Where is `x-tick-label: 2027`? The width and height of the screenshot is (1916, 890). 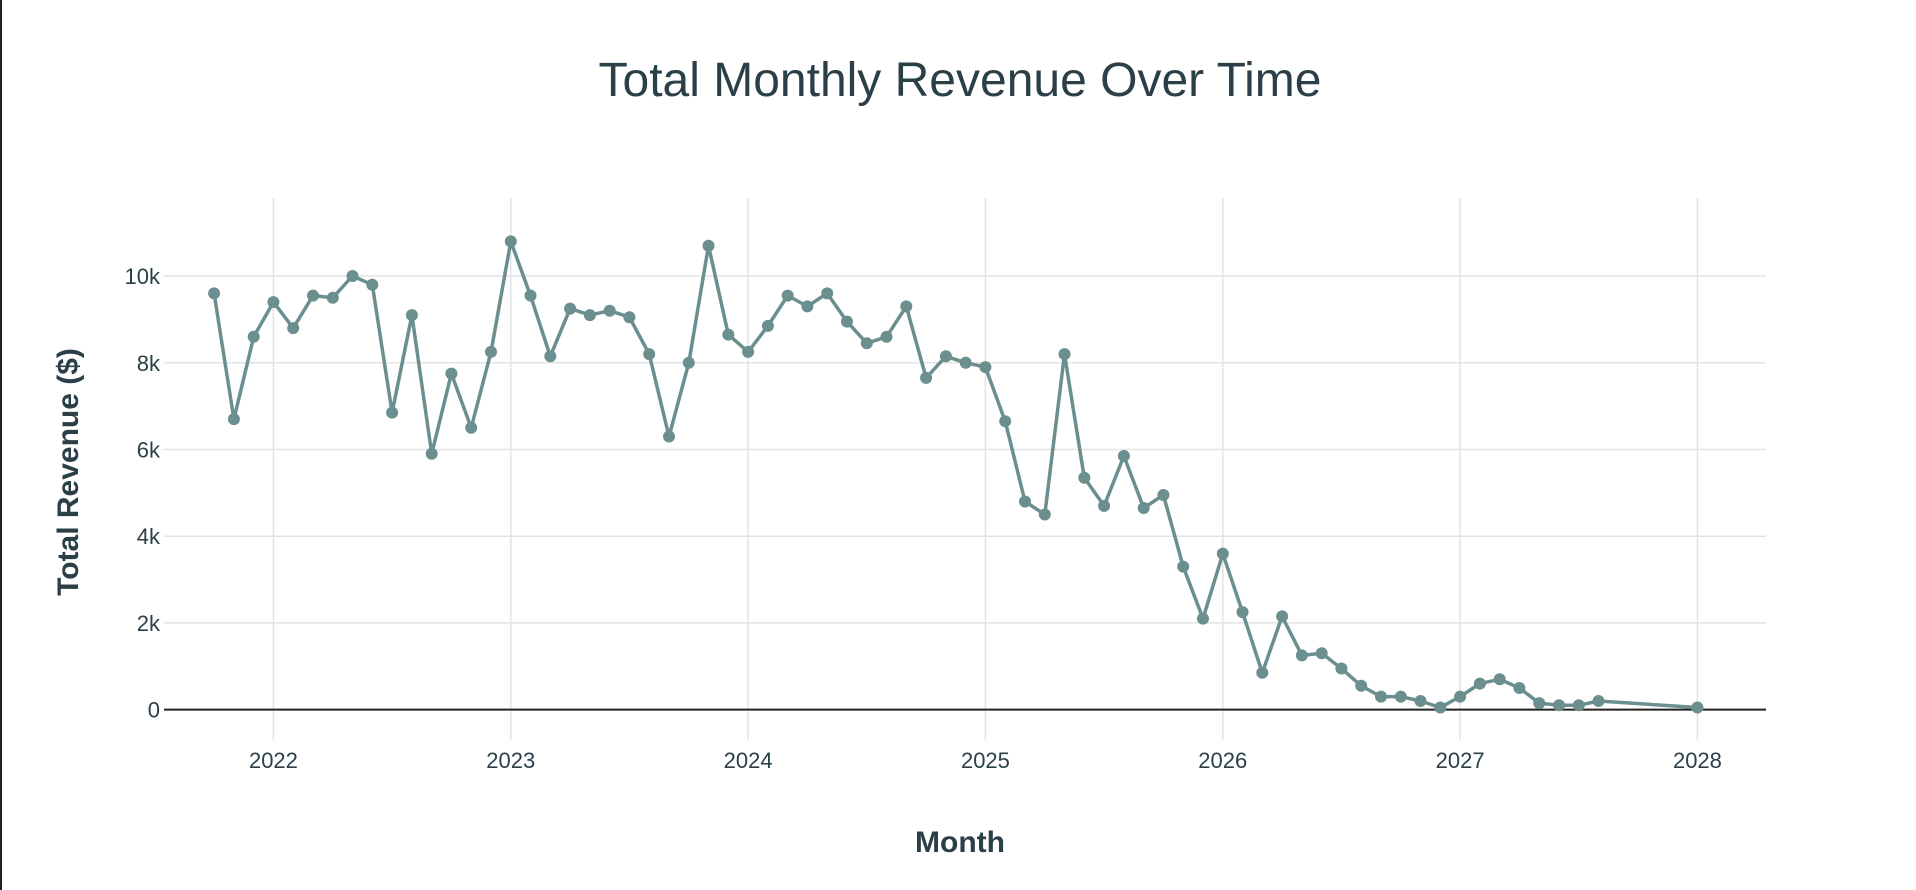 x-tick-label: 2027 is located at coordinates (1460, 760).